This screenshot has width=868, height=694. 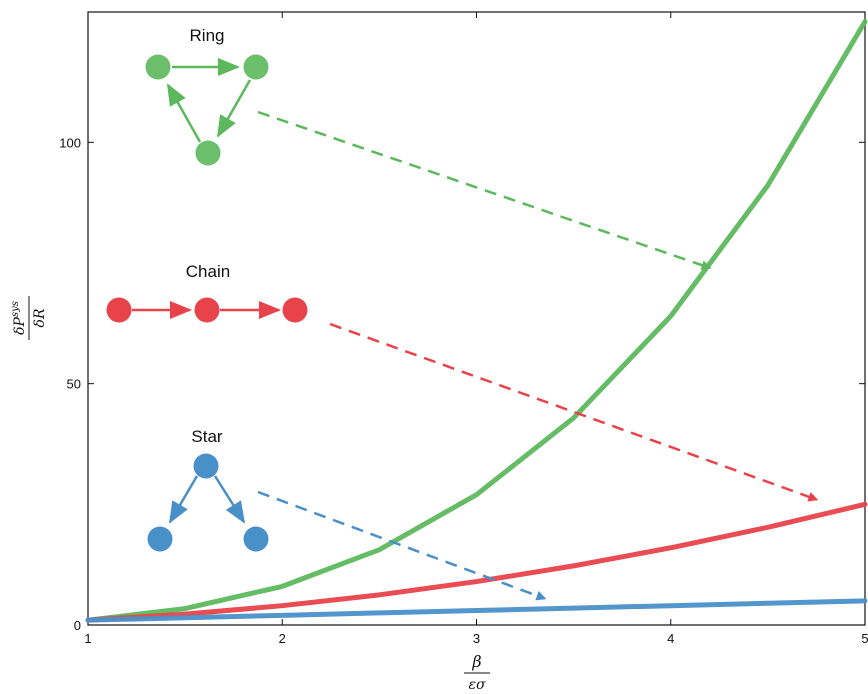 I want to click on ring-graph-label: Ring, so click(x=207, y=35).